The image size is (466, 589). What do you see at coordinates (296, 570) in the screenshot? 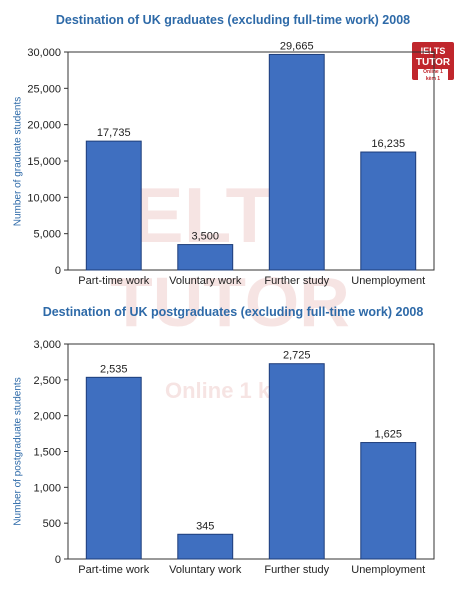
I see `chart-2-category-label: Further study` at bounding box center [296, 570].